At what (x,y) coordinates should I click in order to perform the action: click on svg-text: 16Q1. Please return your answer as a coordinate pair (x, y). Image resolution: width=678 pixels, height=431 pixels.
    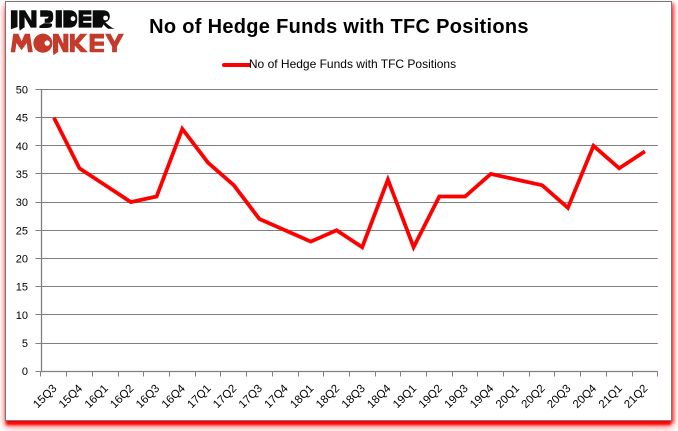
    Looking at the image, I should click on (97, 397).